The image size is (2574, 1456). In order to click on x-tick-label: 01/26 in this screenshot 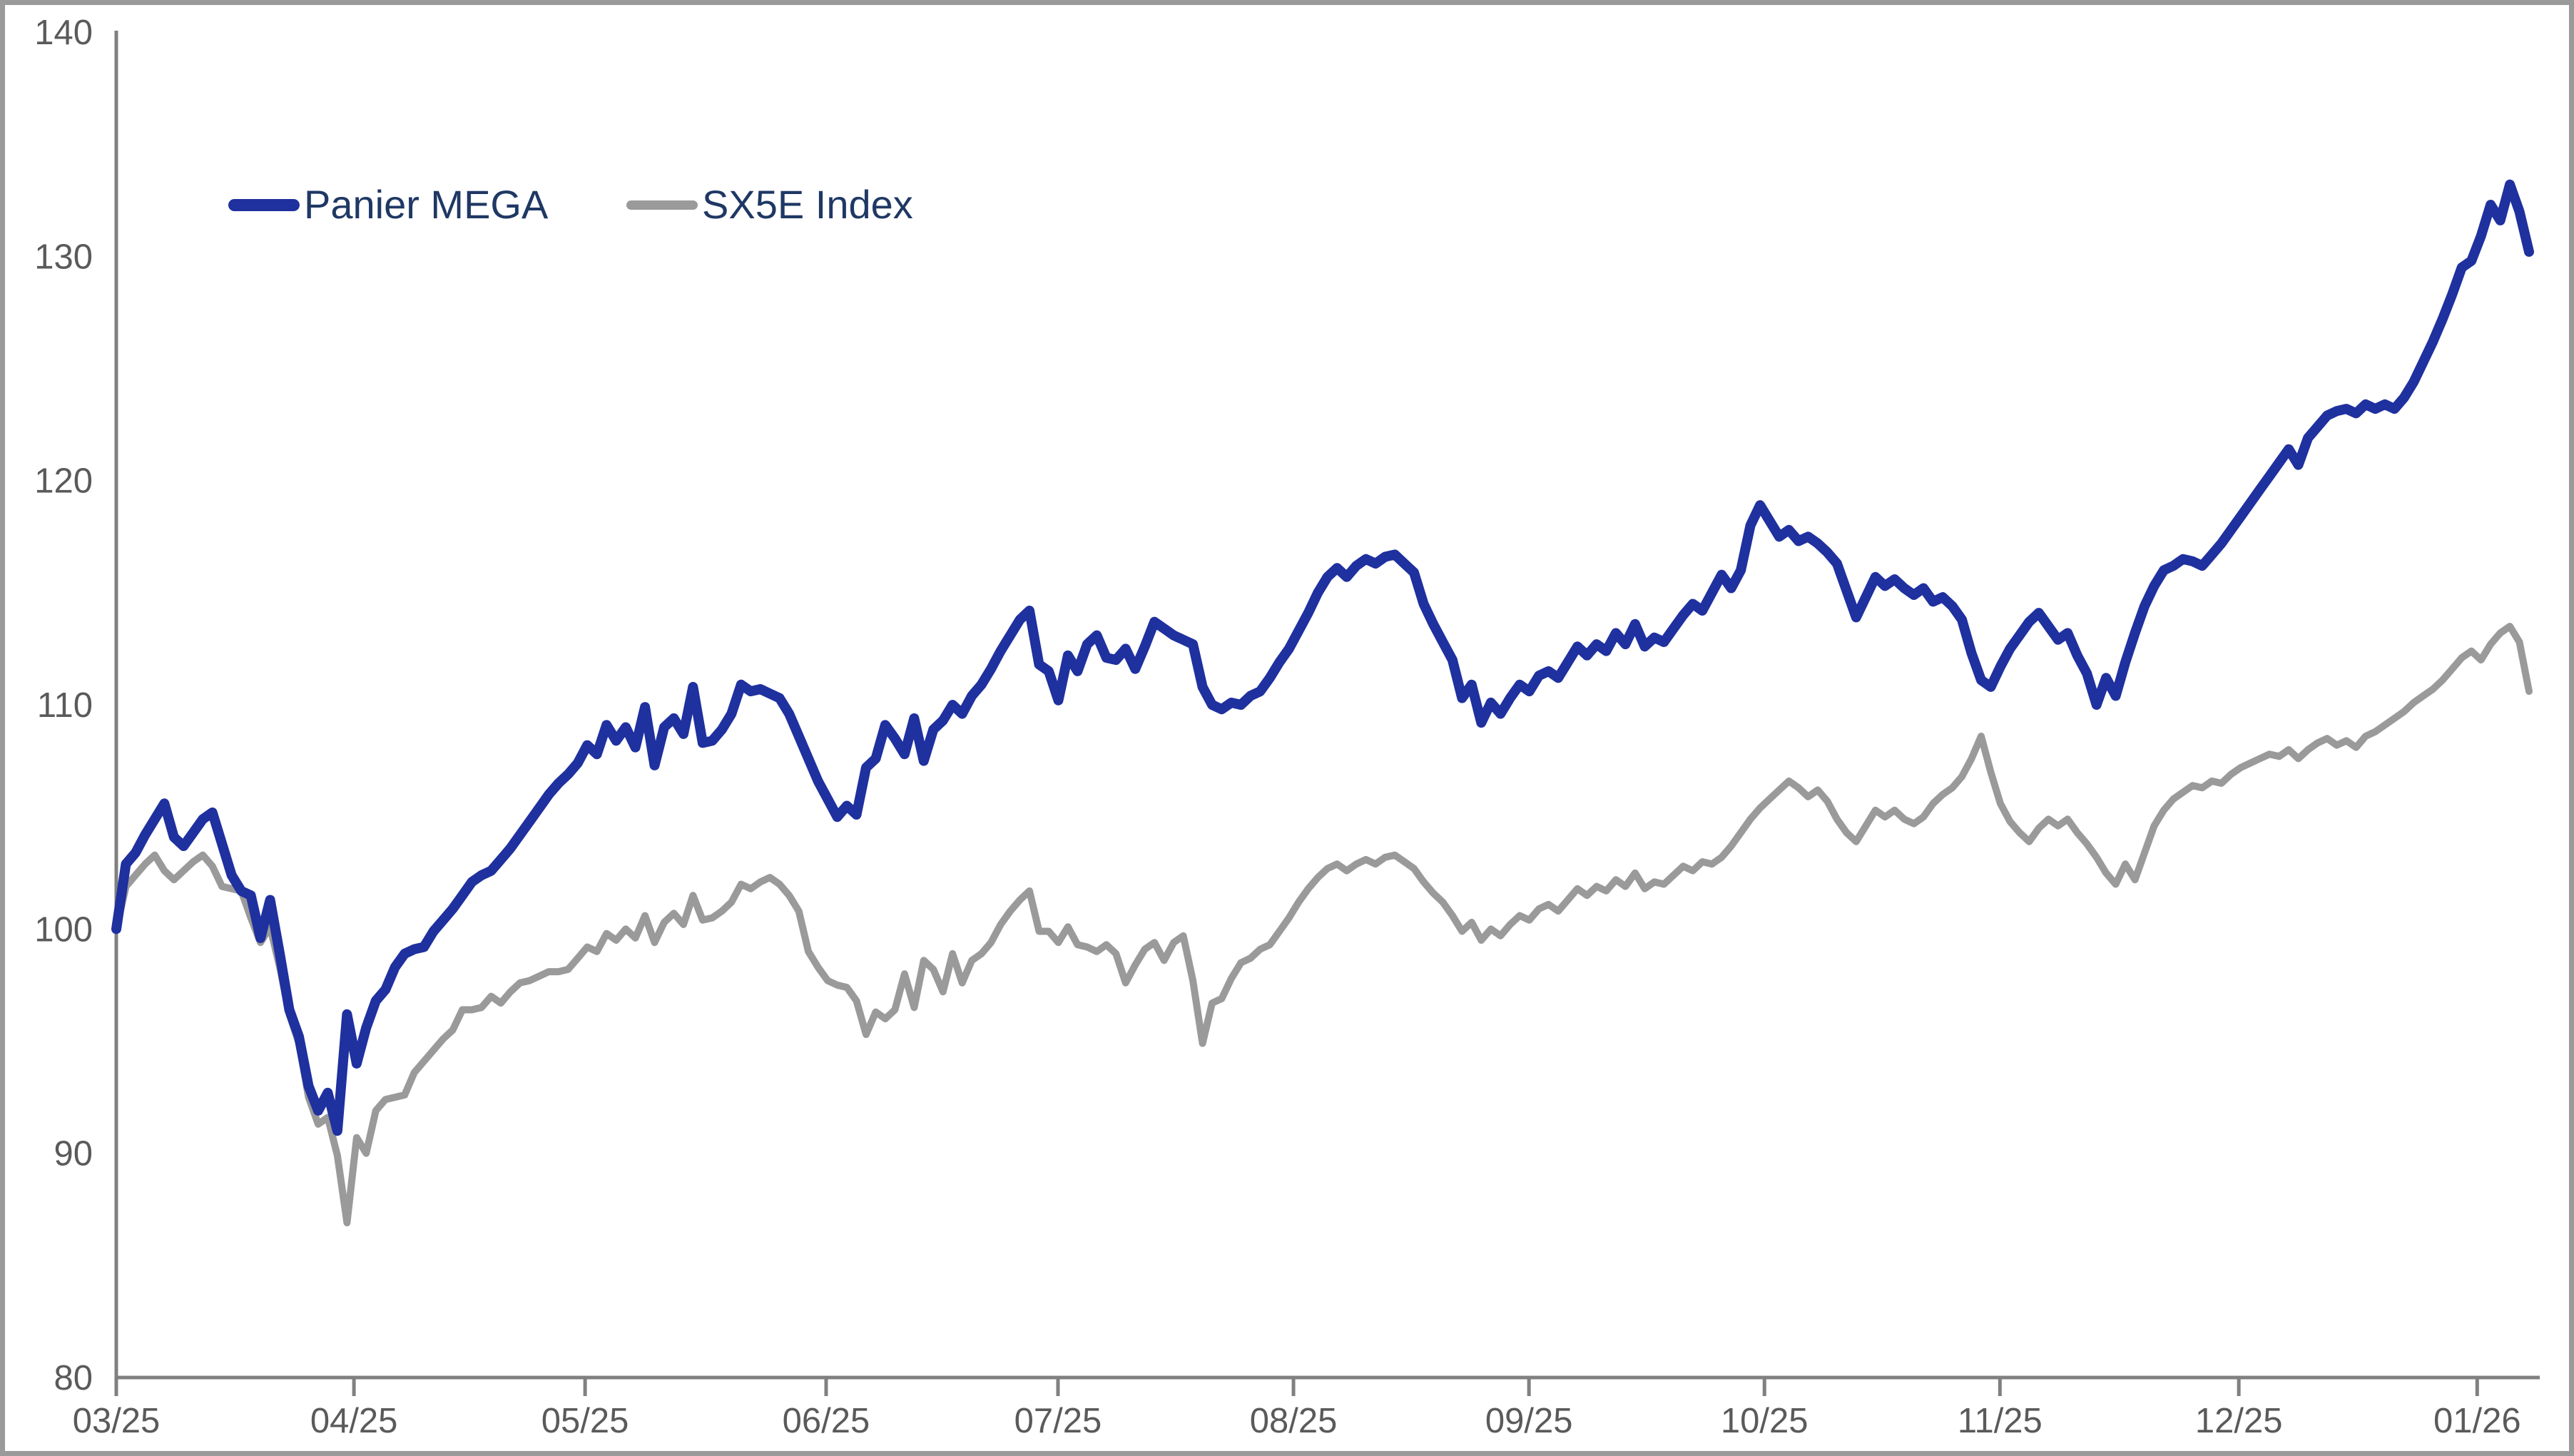, I will do `click(2477, 1421)`.